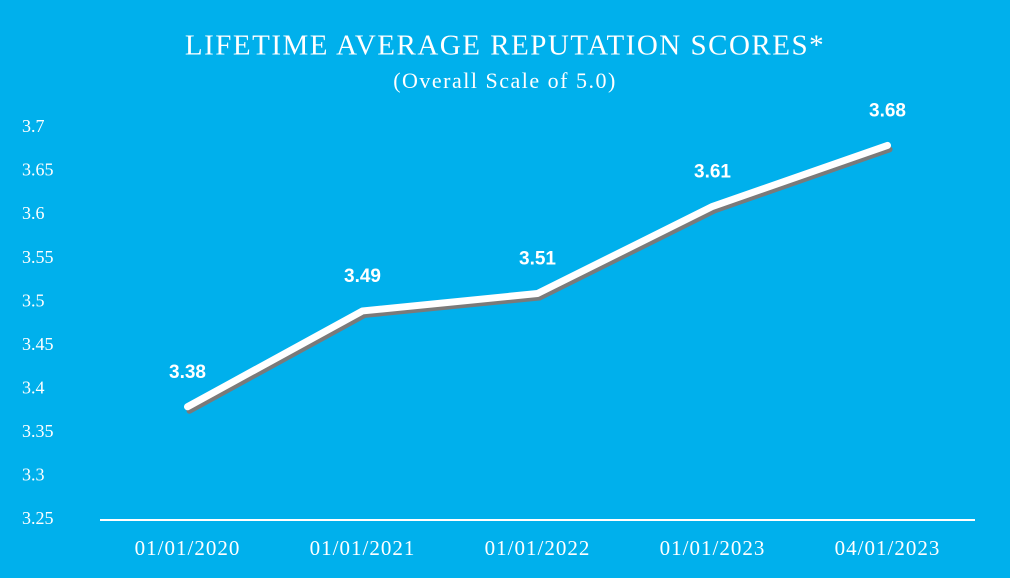 The image size is (1010, 578). I want to click on data-label: 3.49, so click(362, 276).